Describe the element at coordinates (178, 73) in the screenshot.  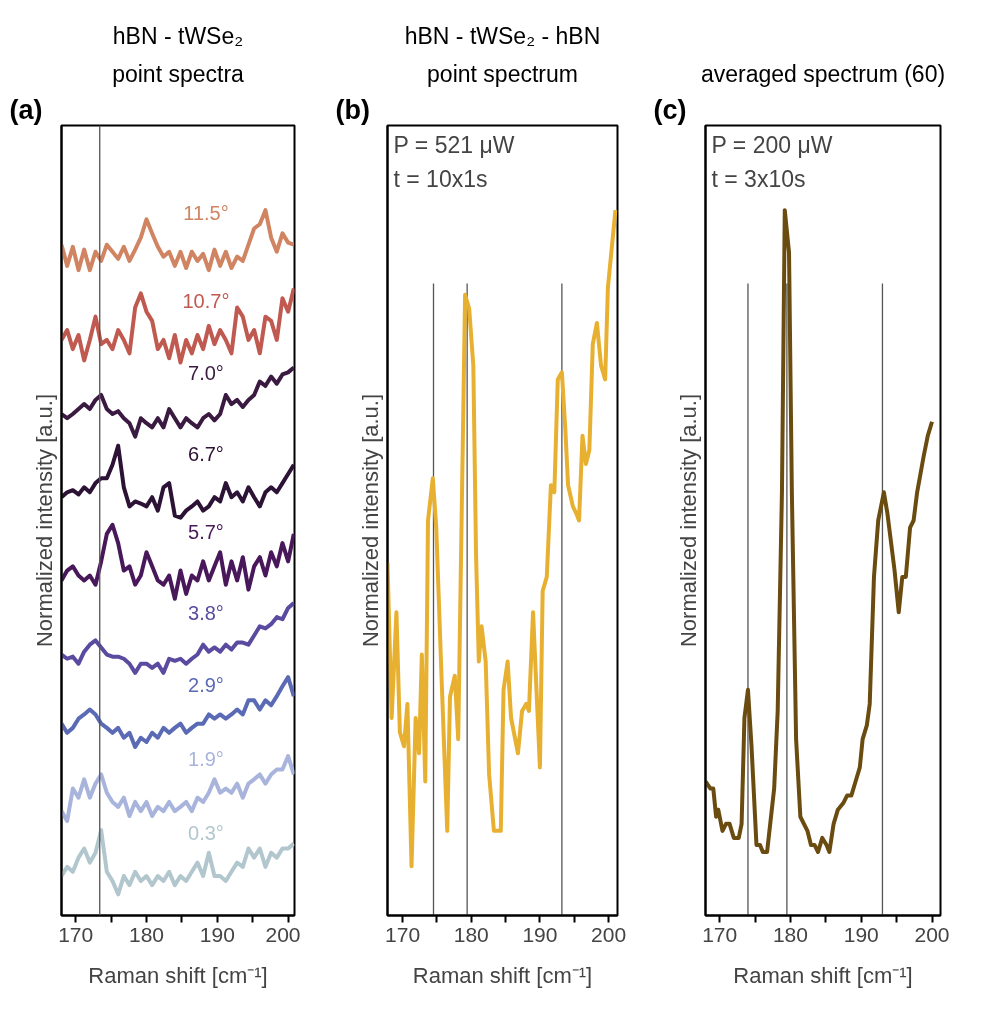
I see `chart-subtitle: point spectra` at that location.